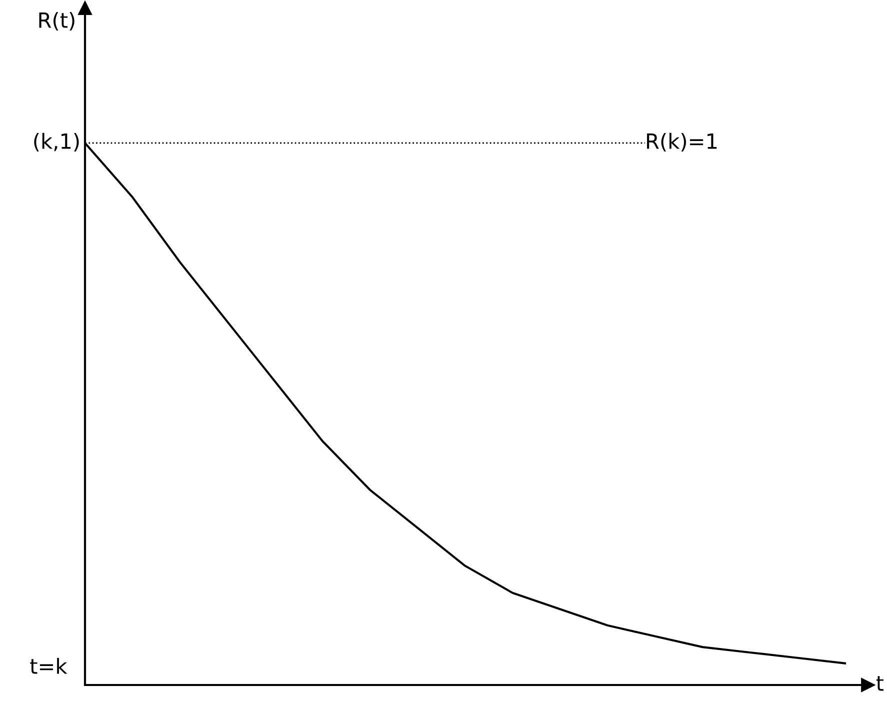  Describe the element at coordinates (56, 142) in the screenshot. I see `text: (k,1)` at that location.